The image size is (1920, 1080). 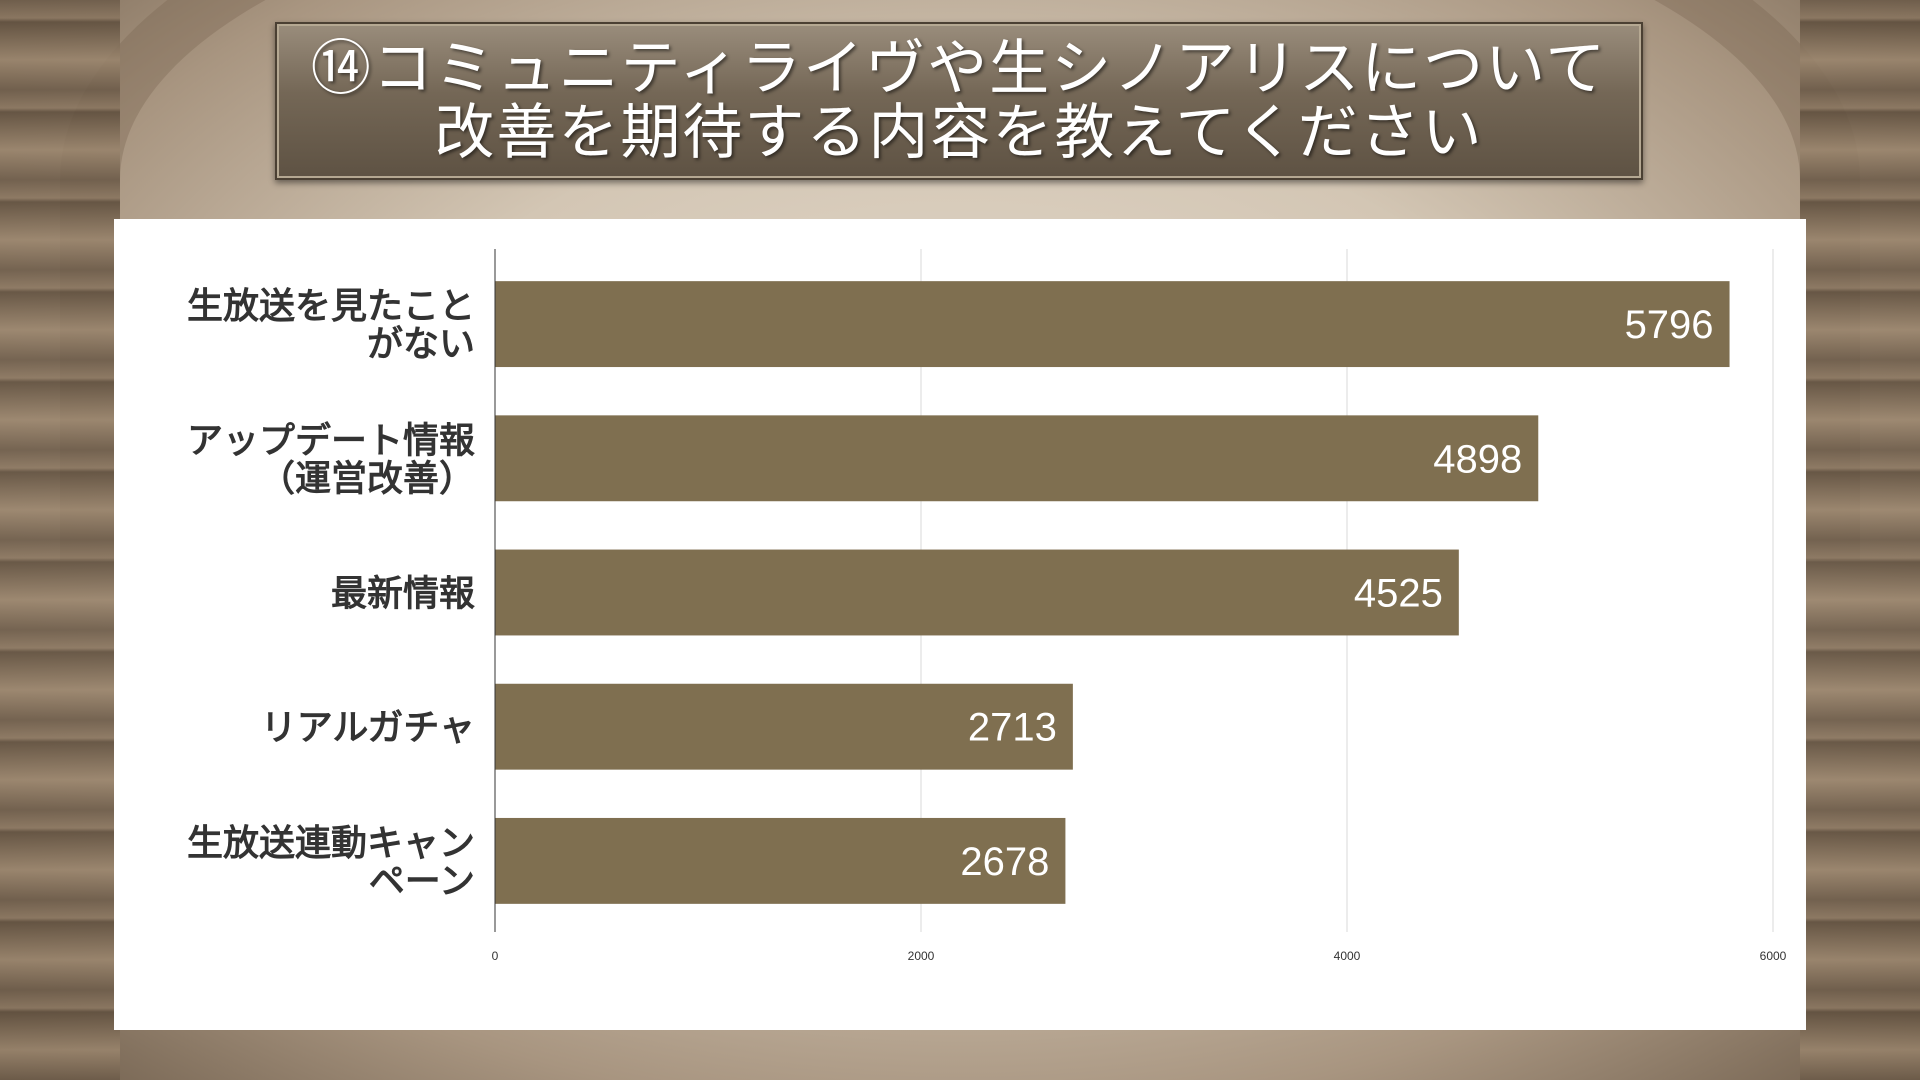 What do you see at coordinates (959, 69) in the screenshot?
I see `title-line-1: ⑭コミュニティライヴや生シノアリスについて` at bounding box center [959, 69].